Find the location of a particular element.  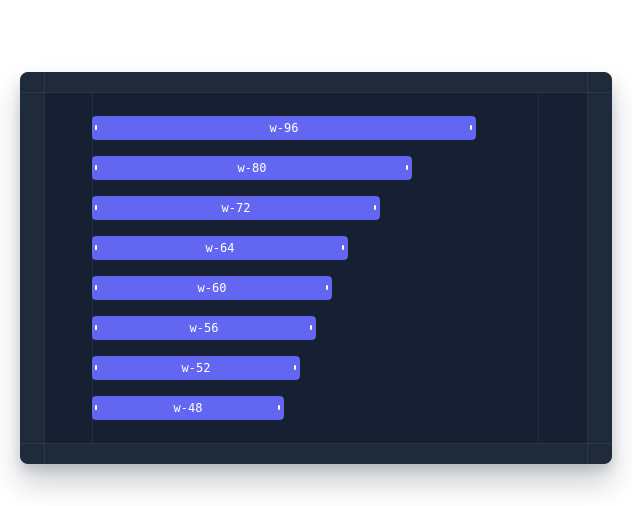

width-bar-label: w-60 is located at coordinates (212, 288).